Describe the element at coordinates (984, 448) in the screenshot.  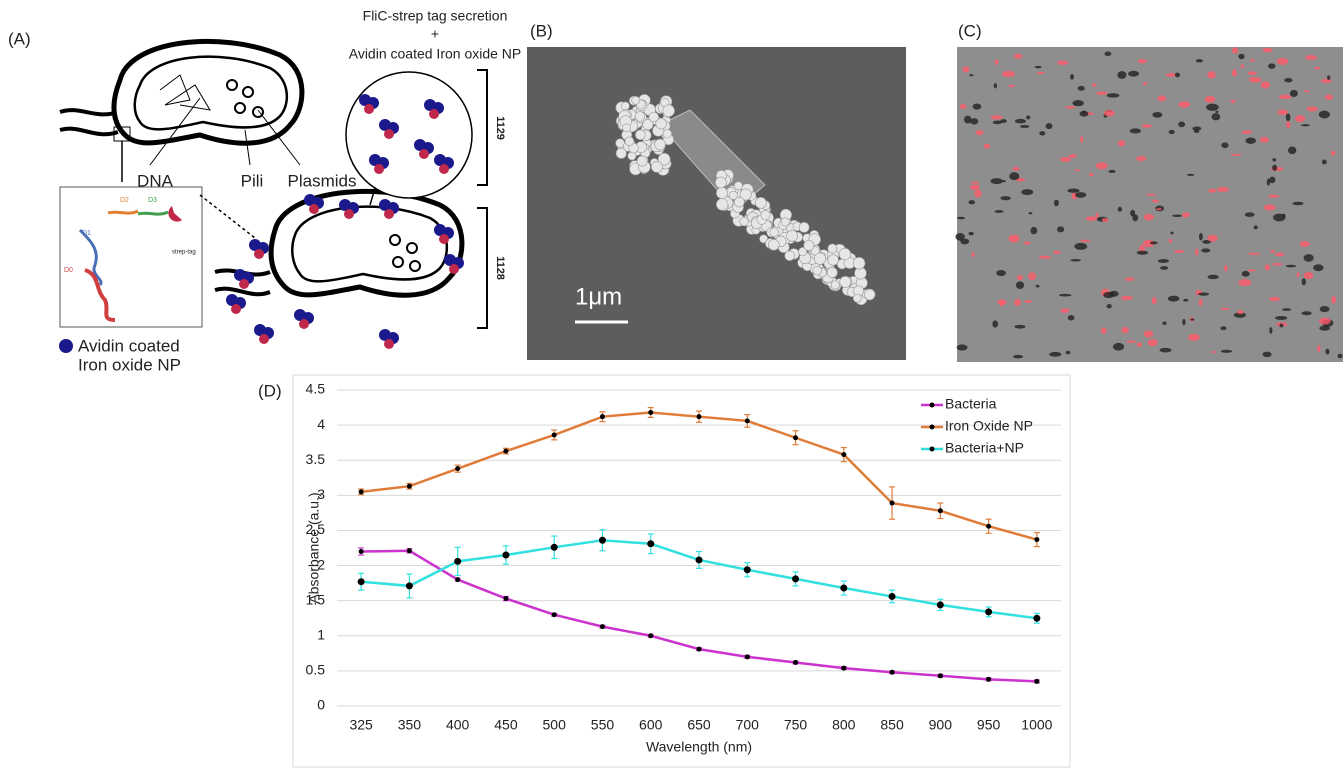
I see `legend-label: Bacteria+NP` at that location.